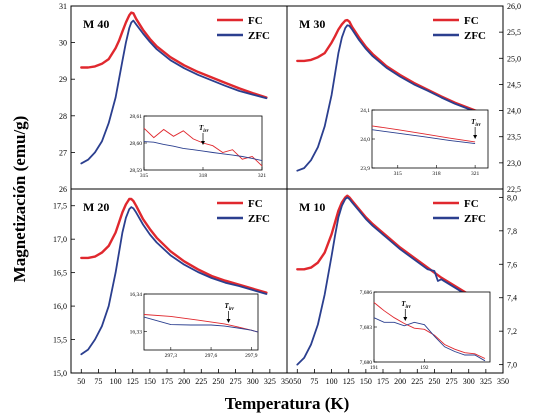 This screenshot has height=414, width=549. I want to click on inset-y-tick-label: 23,9, so click(365, 169).